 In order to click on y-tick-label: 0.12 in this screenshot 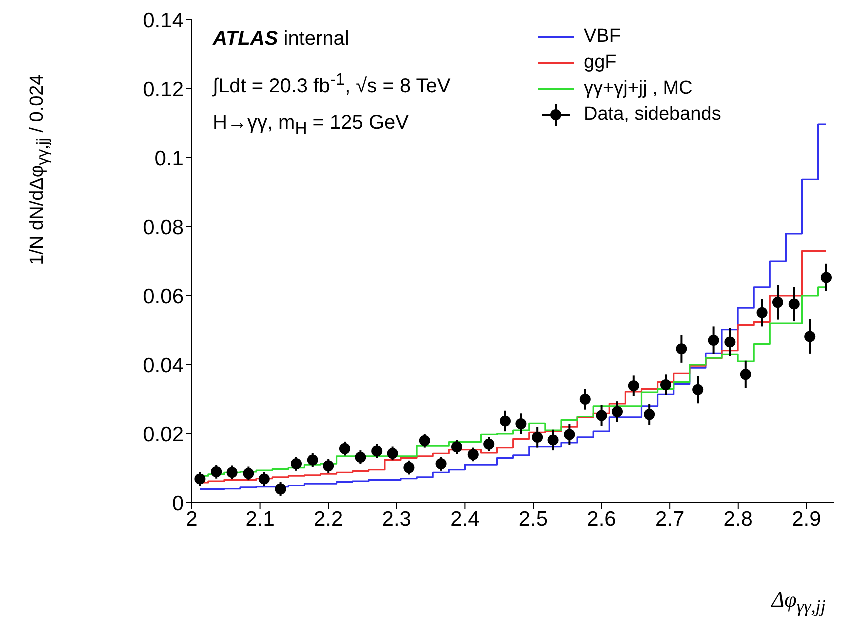, I will do `click(163, 90)`.